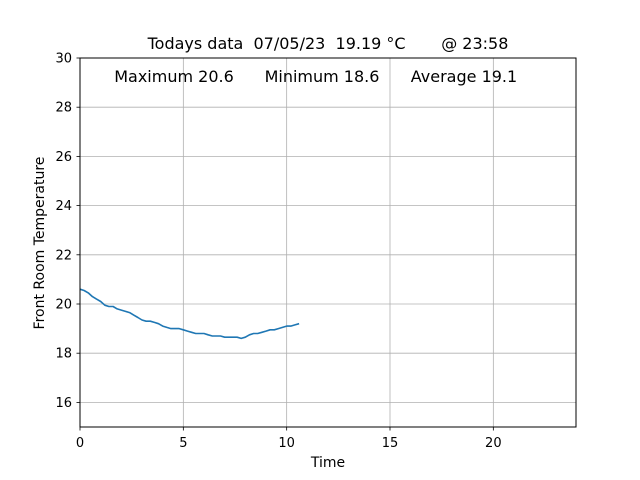 The height and width of the screenshot is (480, 640). Describe the element at coordinates (80, 443) in the screenshot. I see `x-tick-label: 0` at that location.